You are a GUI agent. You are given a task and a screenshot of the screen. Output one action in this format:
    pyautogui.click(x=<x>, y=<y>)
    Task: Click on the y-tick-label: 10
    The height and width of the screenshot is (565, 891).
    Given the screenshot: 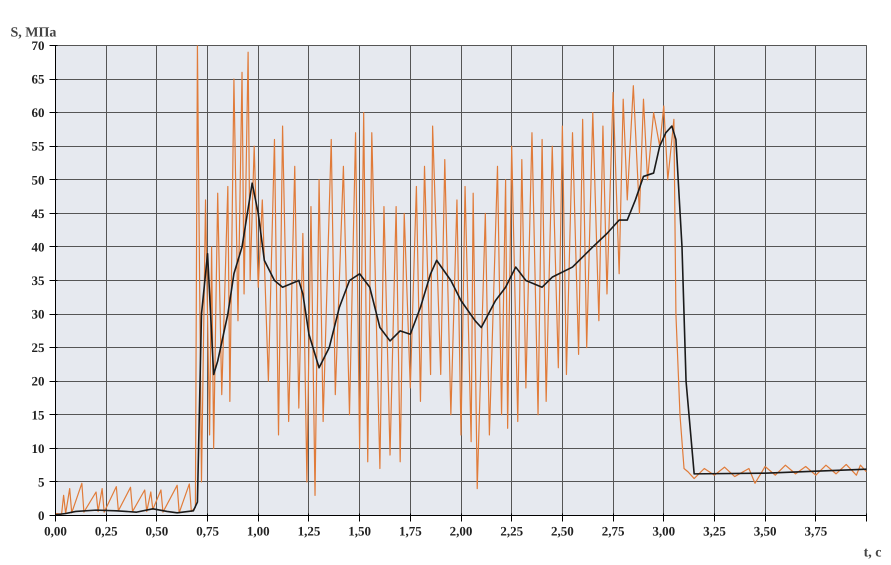 What is the action you would take?
    pyautogui.click(x=38, y=448)
    